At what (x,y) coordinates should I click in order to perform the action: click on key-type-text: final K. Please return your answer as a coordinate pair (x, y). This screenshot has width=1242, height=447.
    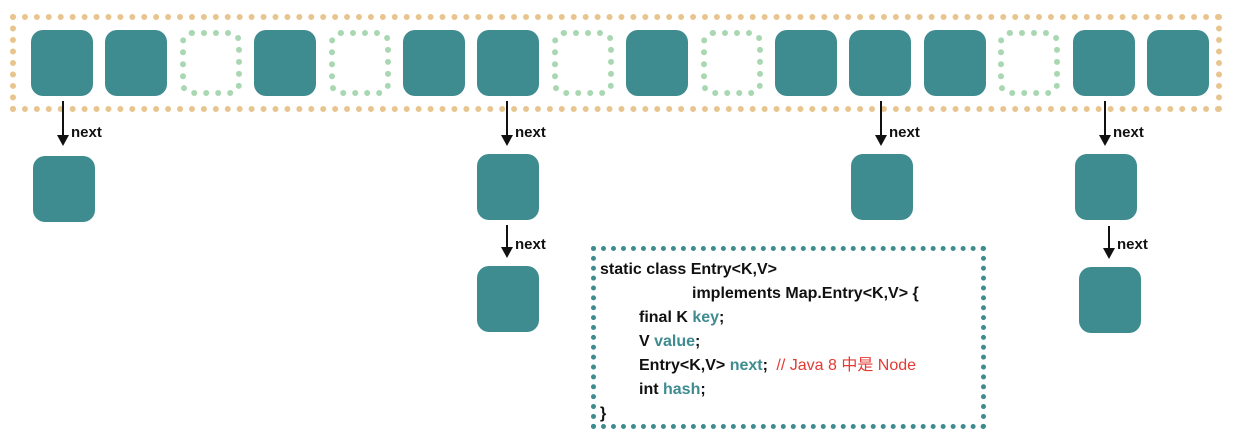
    Looking at the image, I should click on (666, 317).